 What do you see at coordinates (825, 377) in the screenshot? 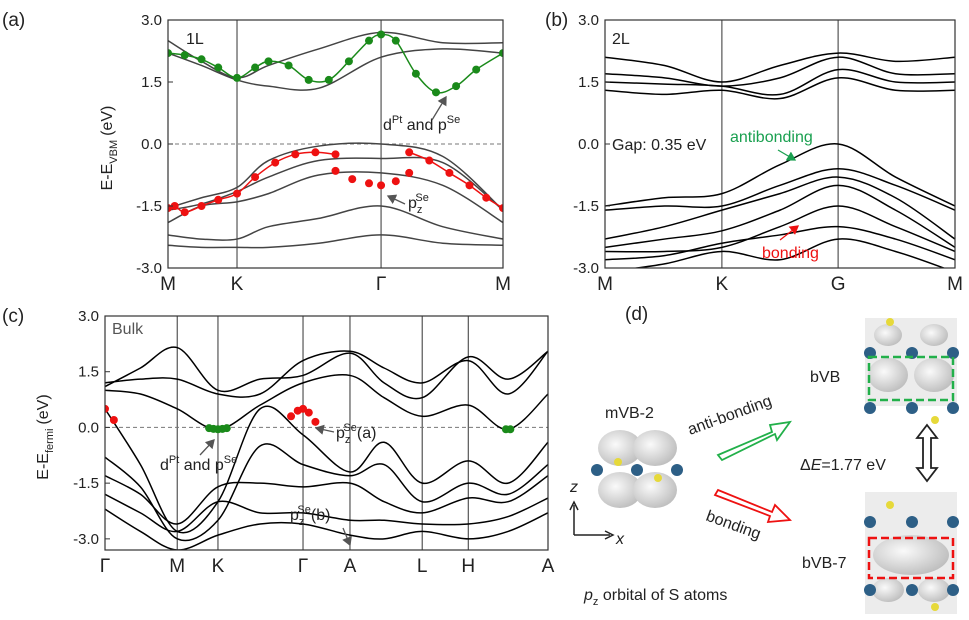
I see `state-label: bVB` at bounding box center [825, 377].